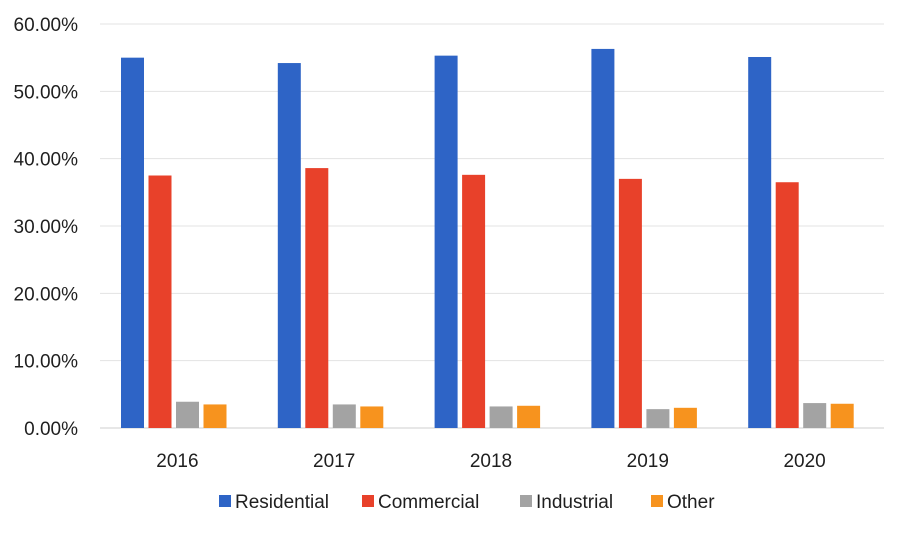  Describe the element at coordinates (46, 92) in the screenshot. I see `y-tick-label: 50.00%` at that location.